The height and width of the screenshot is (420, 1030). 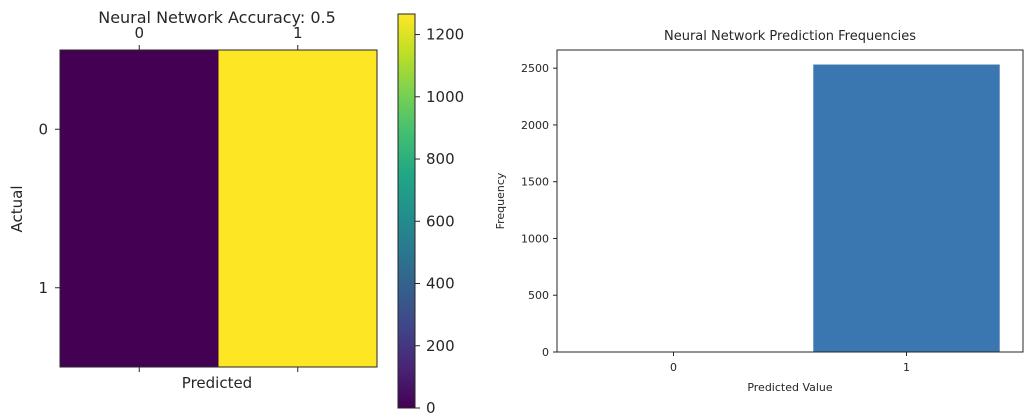 What do you see at coordinates (445, 35) in the screenshot?
I see `colorbar-tick-label: 1200` at bounding box center [445, 35].